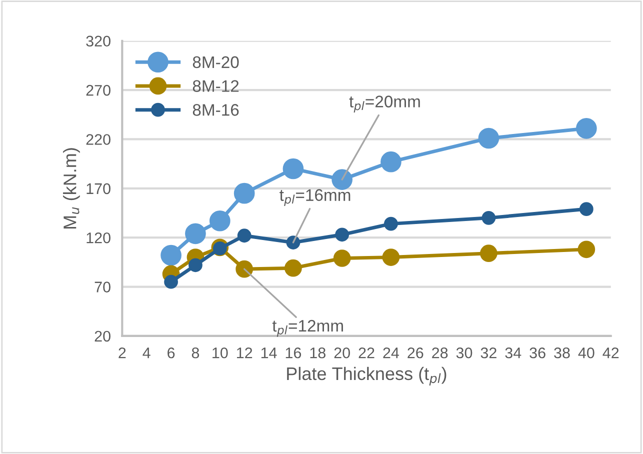 This screenshot has height=454, width=643. I want to click on x-tick-label: 36, so click(538, 352).